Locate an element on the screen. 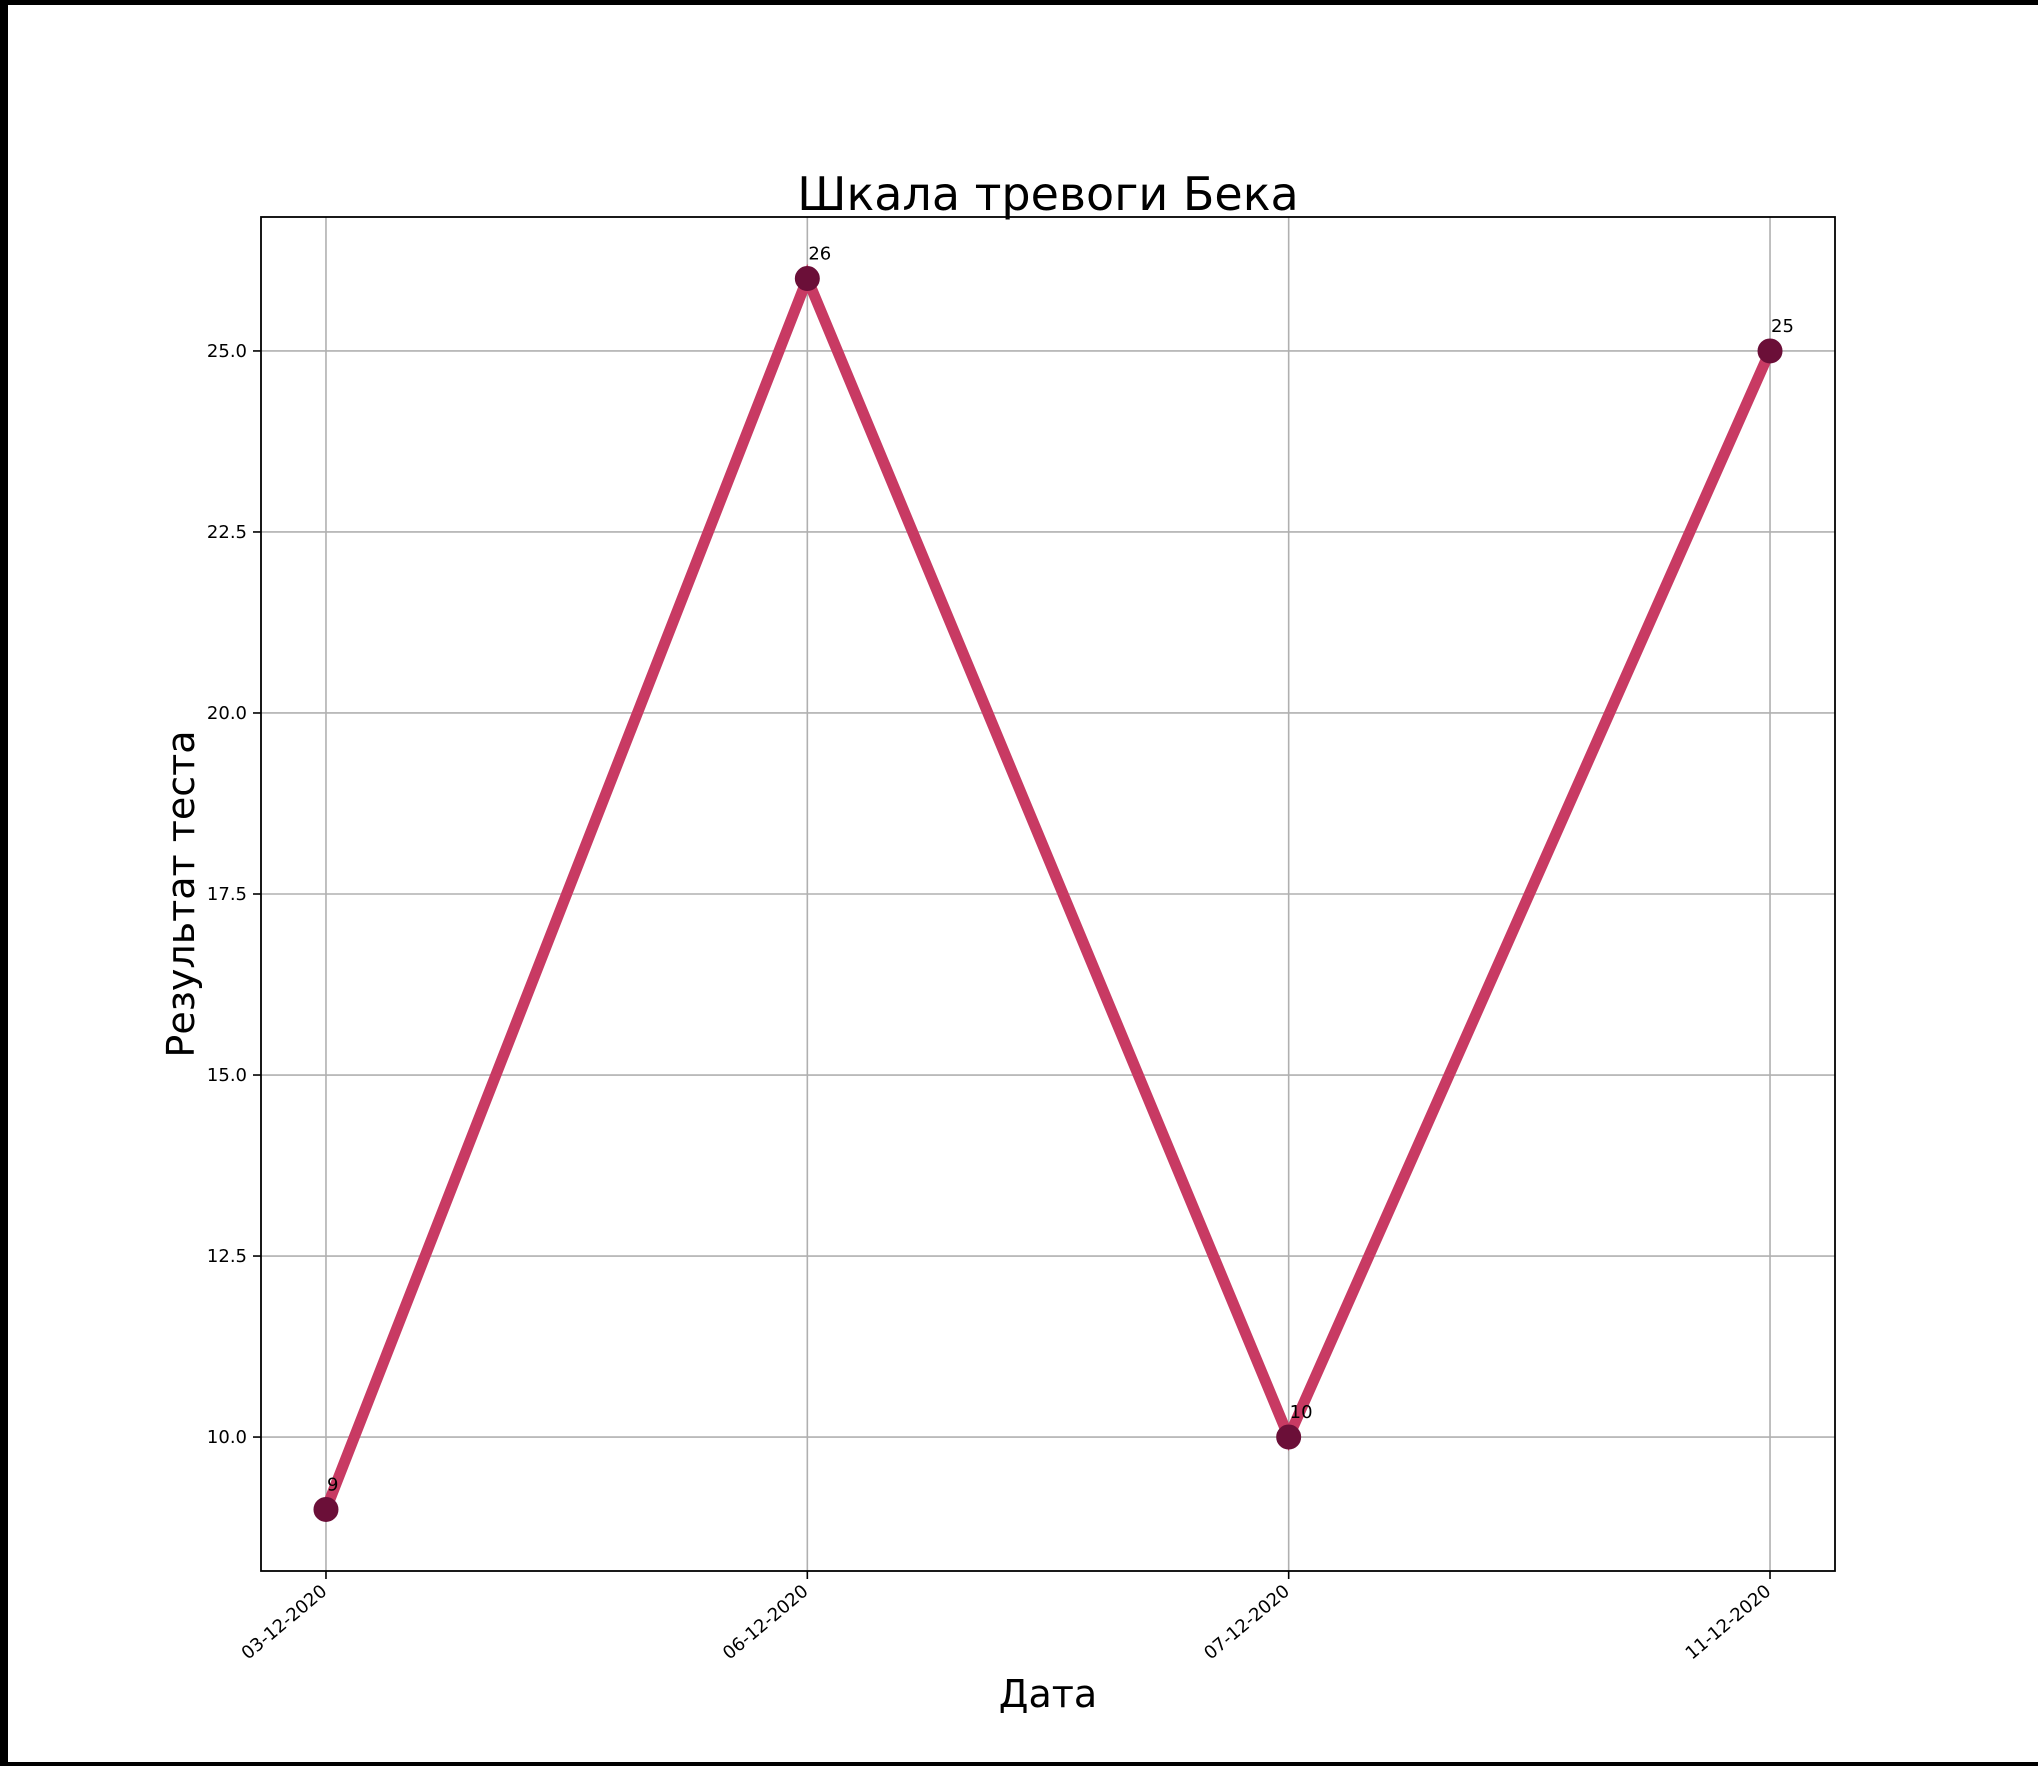 Image resolution: width=2038 pixels, height=1766 pixels. y-tick-label: 20.0 is located at coordinates (227, 713).